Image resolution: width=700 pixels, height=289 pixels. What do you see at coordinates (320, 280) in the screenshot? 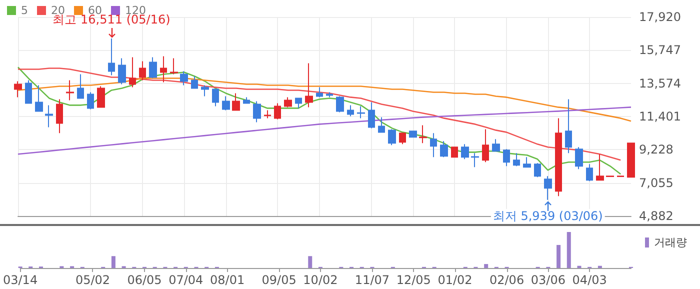
I see `x-tick-label: 10/02` at bounding box center [320, 280].